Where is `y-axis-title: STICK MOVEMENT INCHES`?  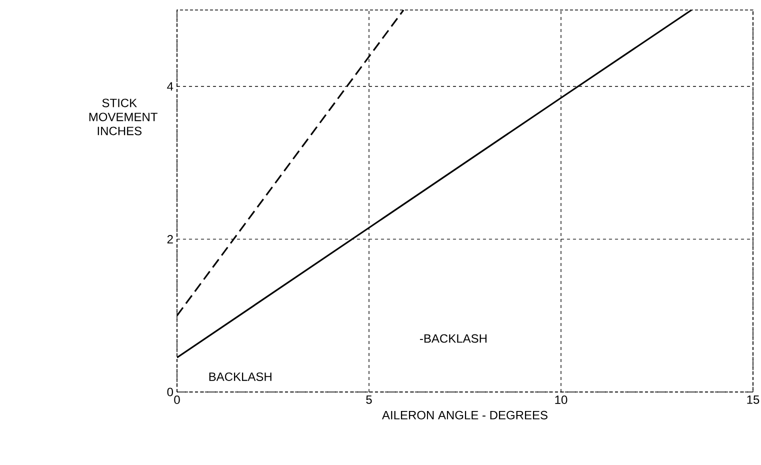 y-axis-title: STICK MOVEMENT INCHES is located at coordinates (123, 117).